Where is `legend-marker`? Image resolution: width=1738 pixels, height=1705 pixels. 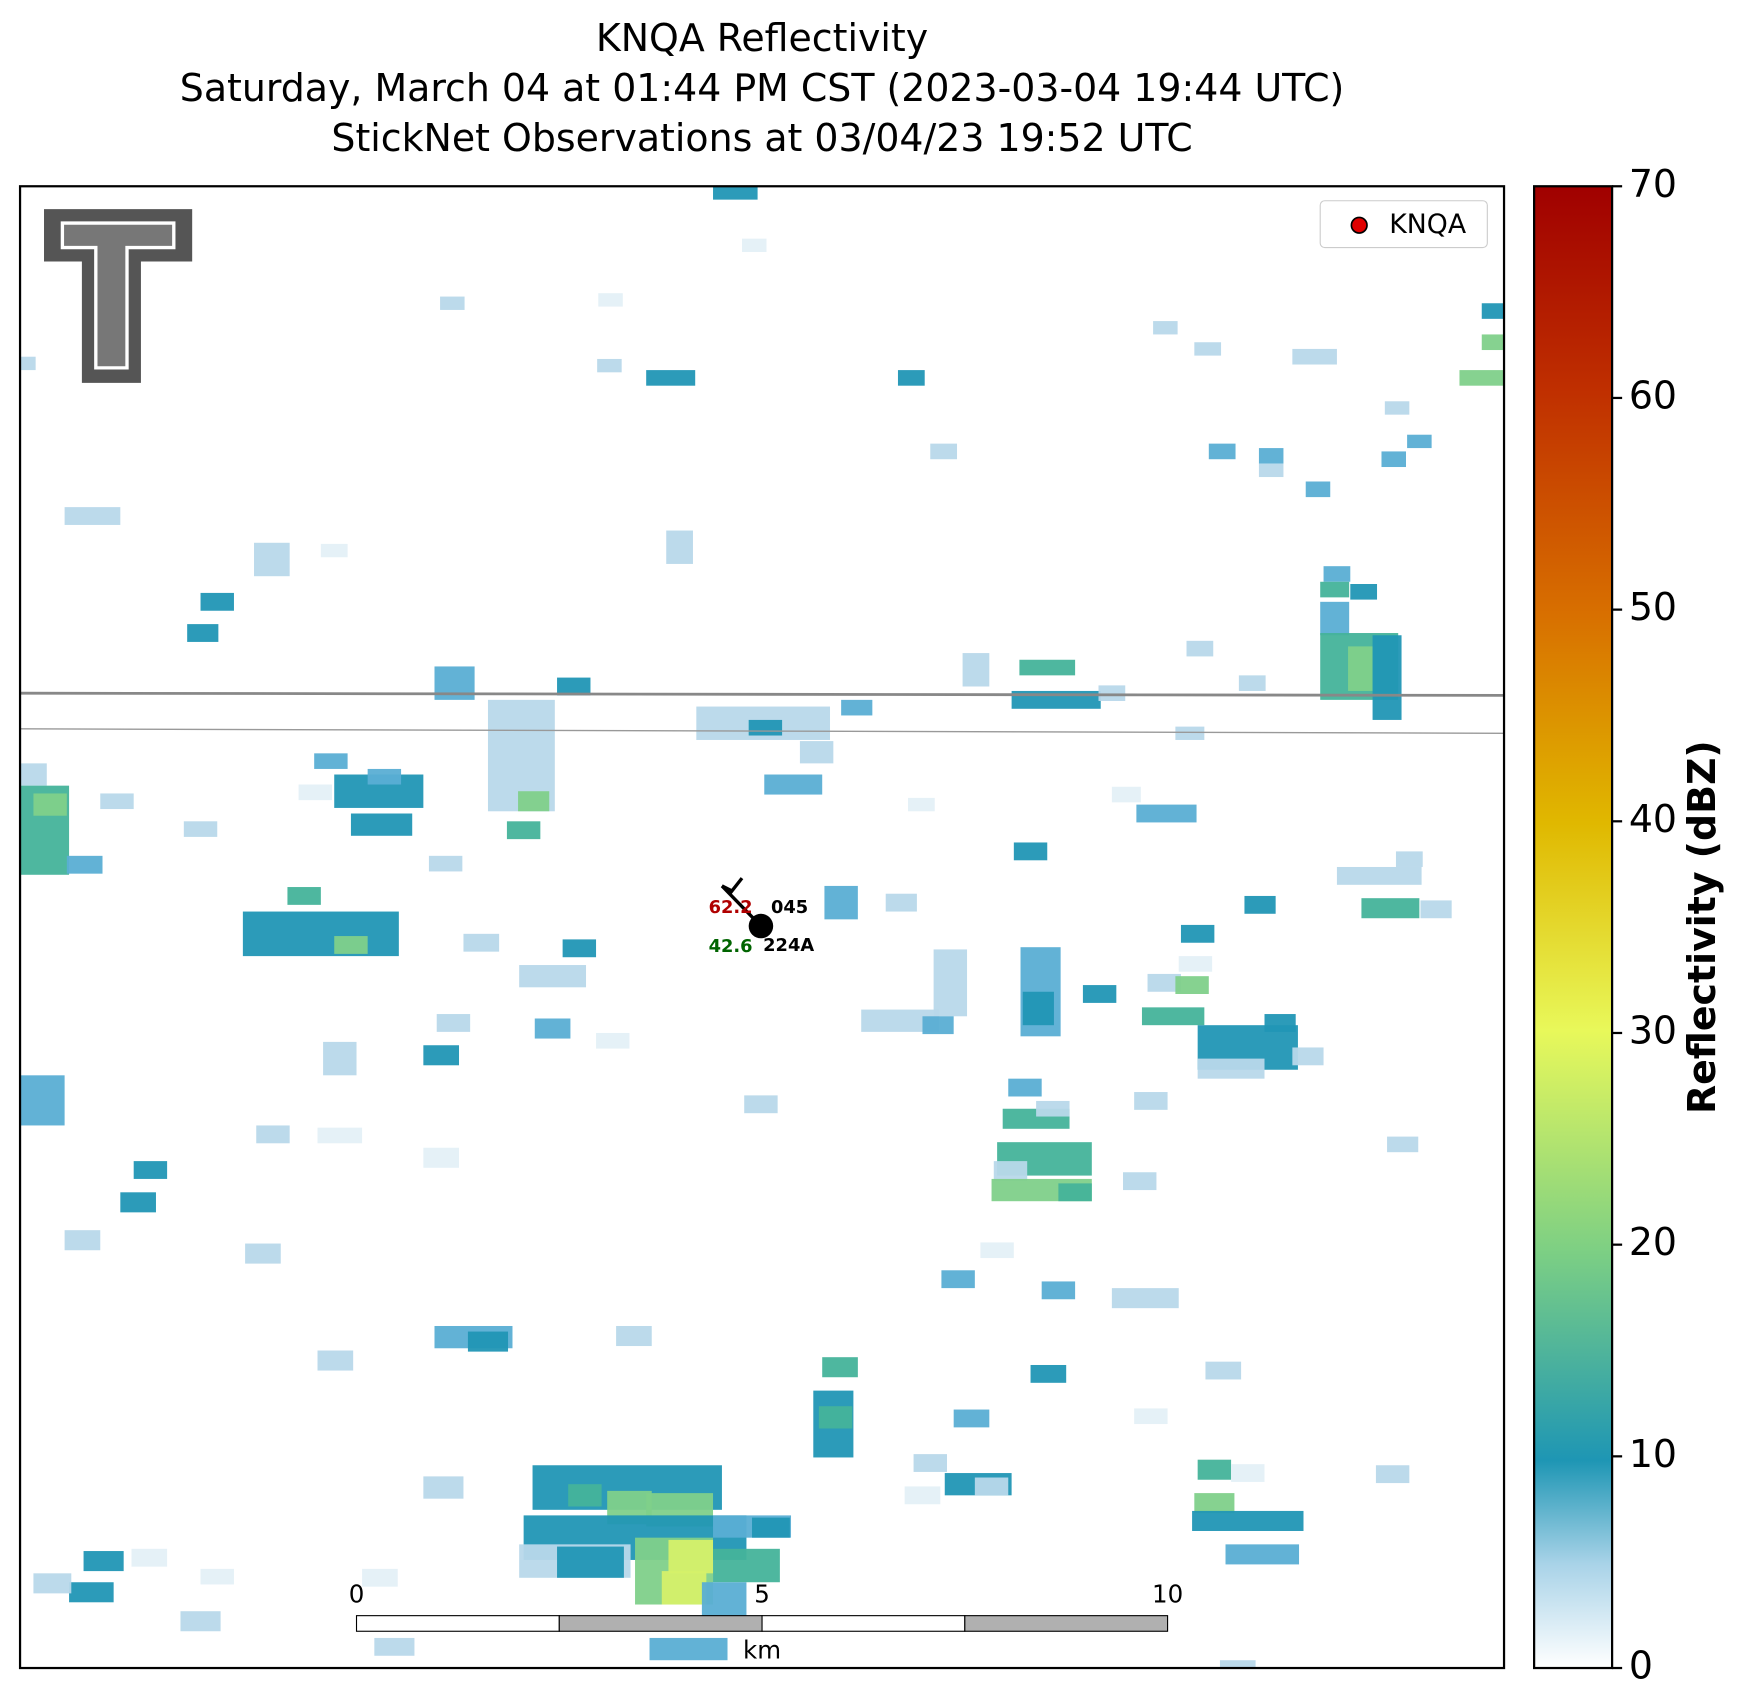 legend-marker is located at coordinates (1359, 225).